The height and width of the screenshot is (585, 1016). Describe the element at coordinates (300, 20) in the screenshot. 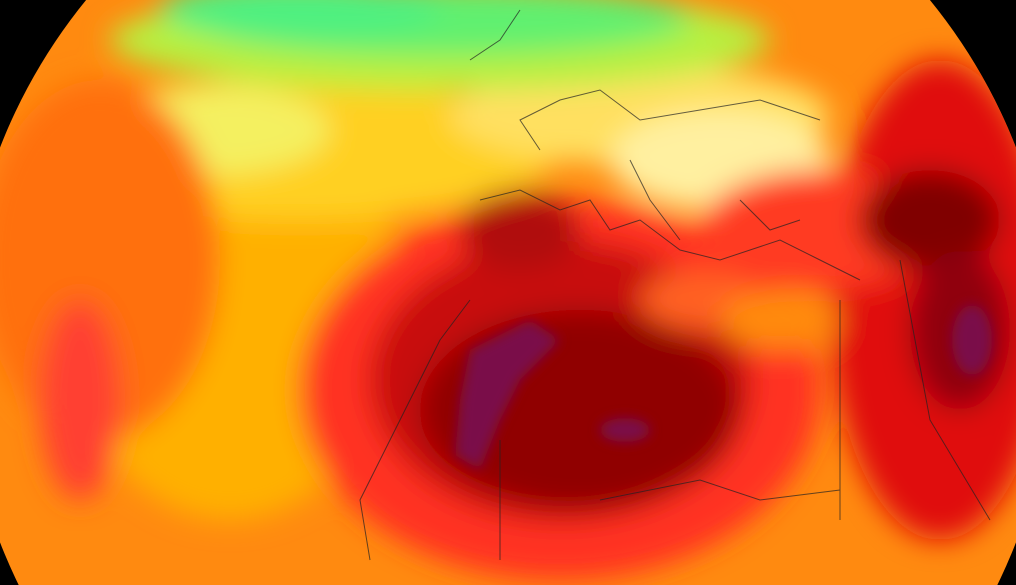

I see `cool-area` at that location.